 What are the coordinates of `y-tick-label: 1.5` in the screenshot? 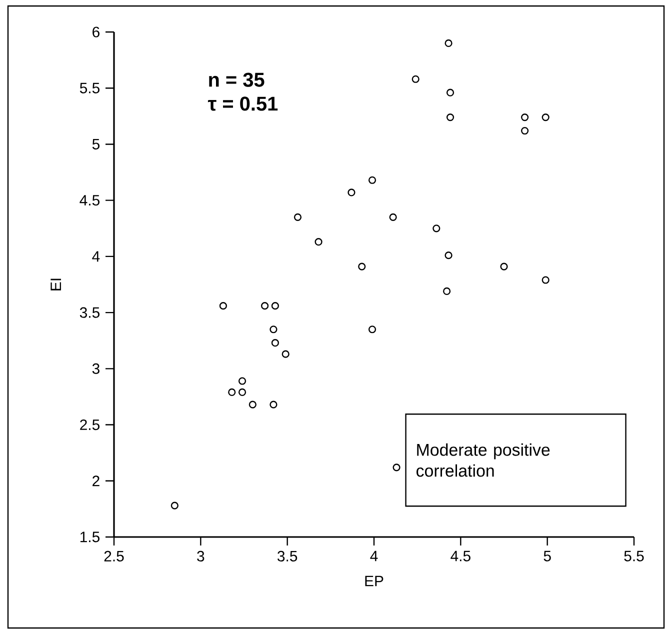 It's located at (90, 537).